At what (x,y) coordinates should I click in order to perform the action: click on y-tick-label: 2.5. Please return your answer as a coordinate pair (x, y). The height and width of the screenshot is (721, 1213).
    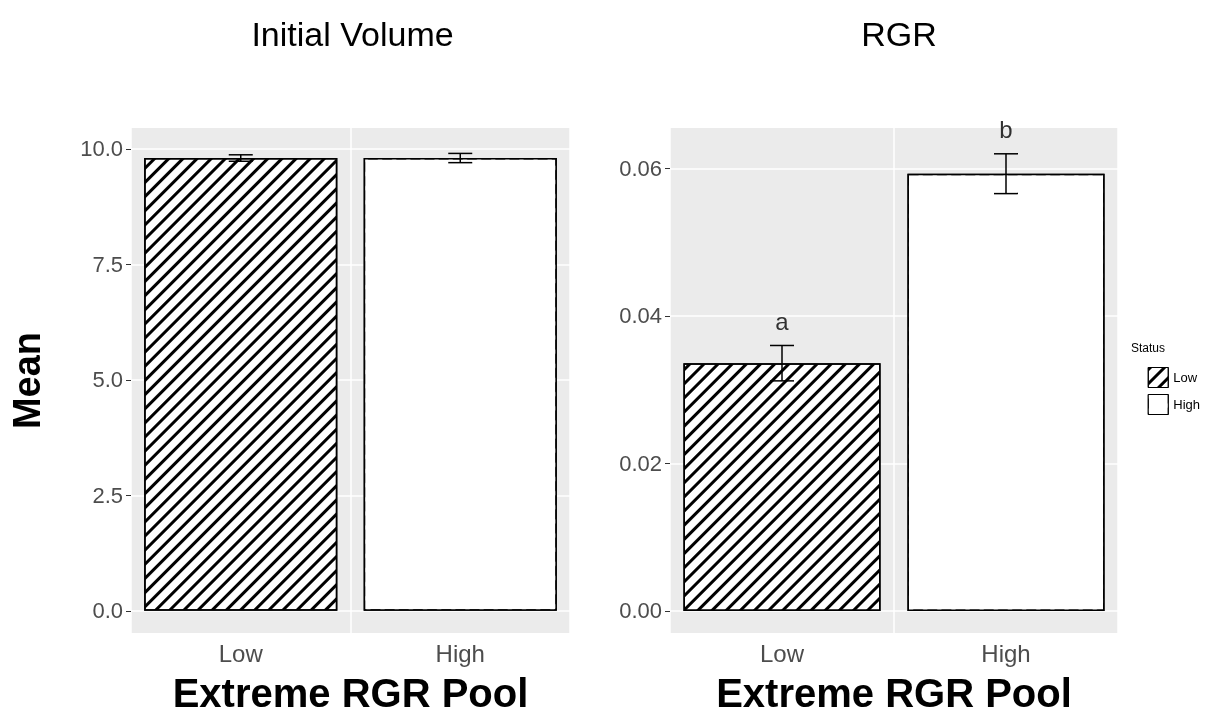
    Looking at the image, I should click on (107, 495).